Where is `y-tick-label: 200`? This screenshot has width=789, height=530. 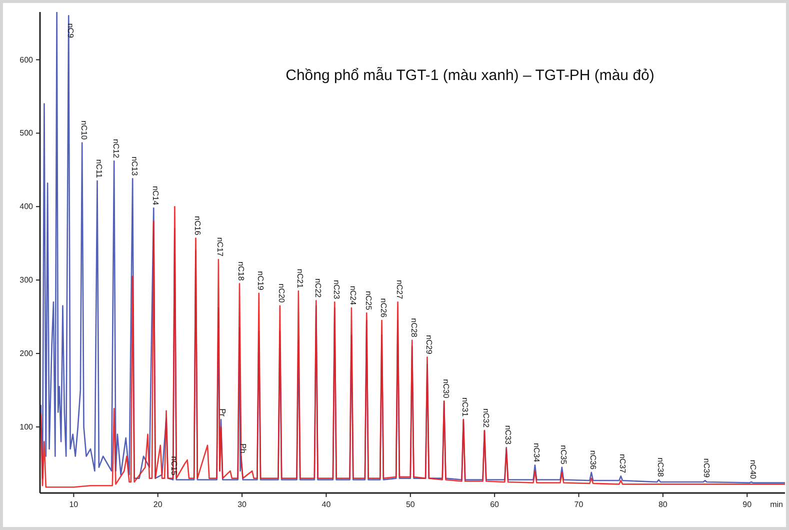 y-tick-label: 200 is located at coordinates (27, 353).